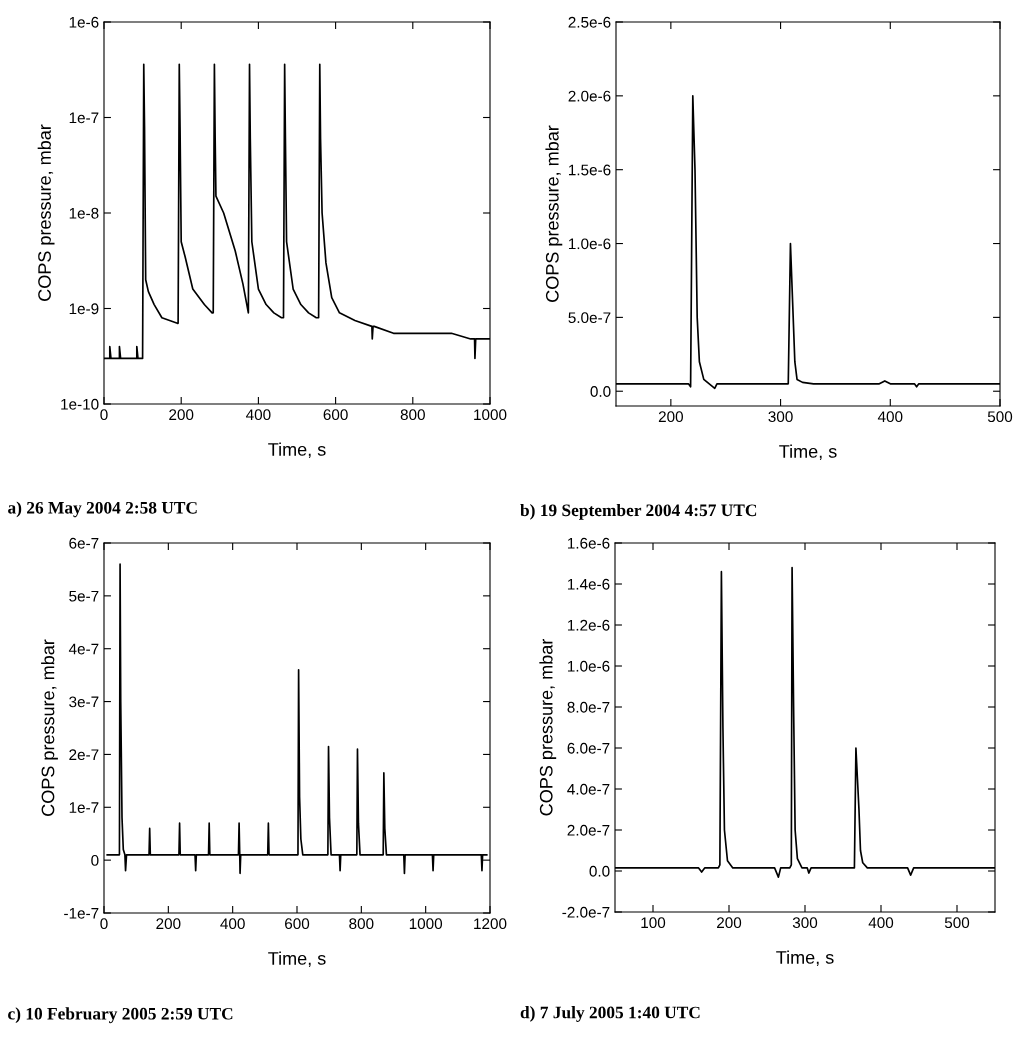 The image size is (1015, 1039). What do you see at coordinates (588, 707) in the screenshot?
I see `y-tick-label: 8.0e-7` at bounding box center [588, 707].